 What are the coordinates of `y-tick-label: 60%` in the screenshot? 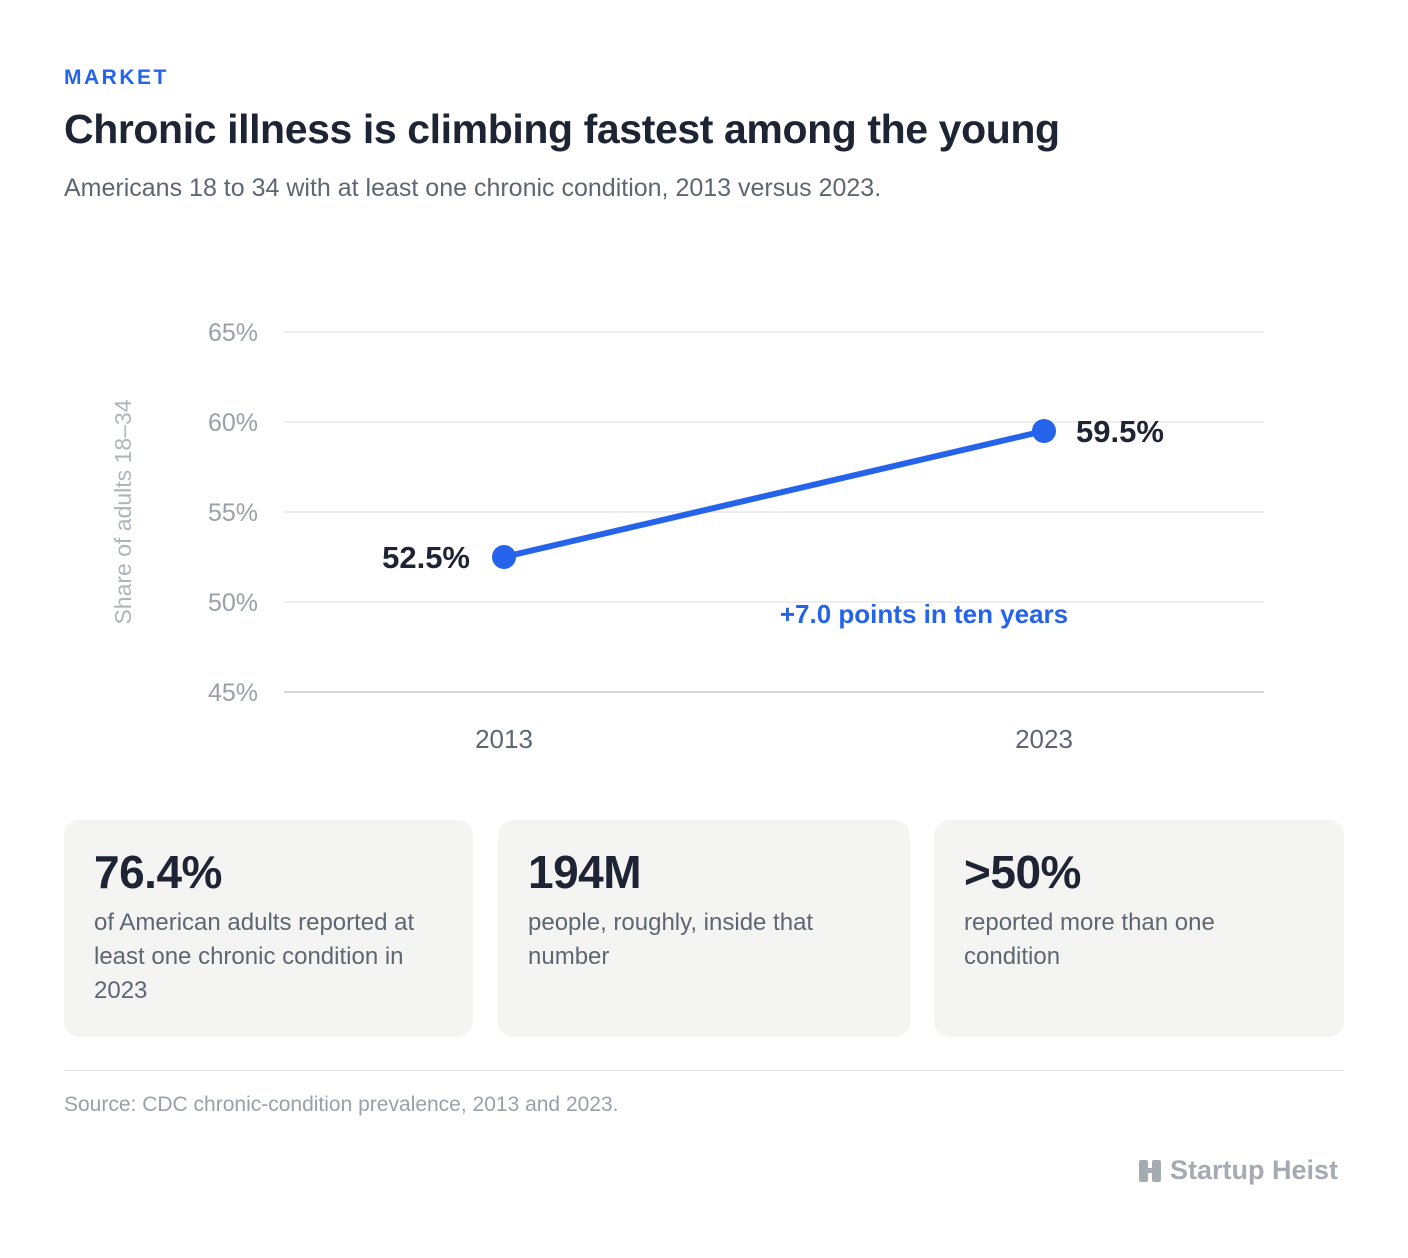 It's located at (233, 423).